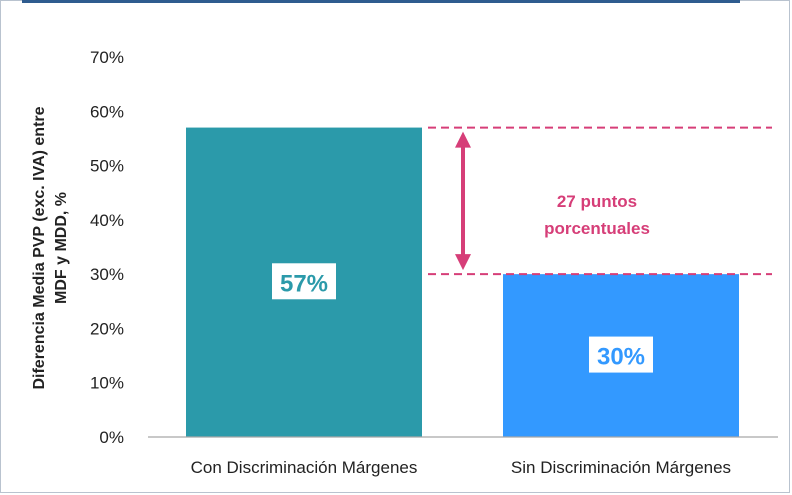 Image resolution: width=792 pixels, height=495 pixels. I want to click on data-labels: 57% 30%, so click(462, 318).